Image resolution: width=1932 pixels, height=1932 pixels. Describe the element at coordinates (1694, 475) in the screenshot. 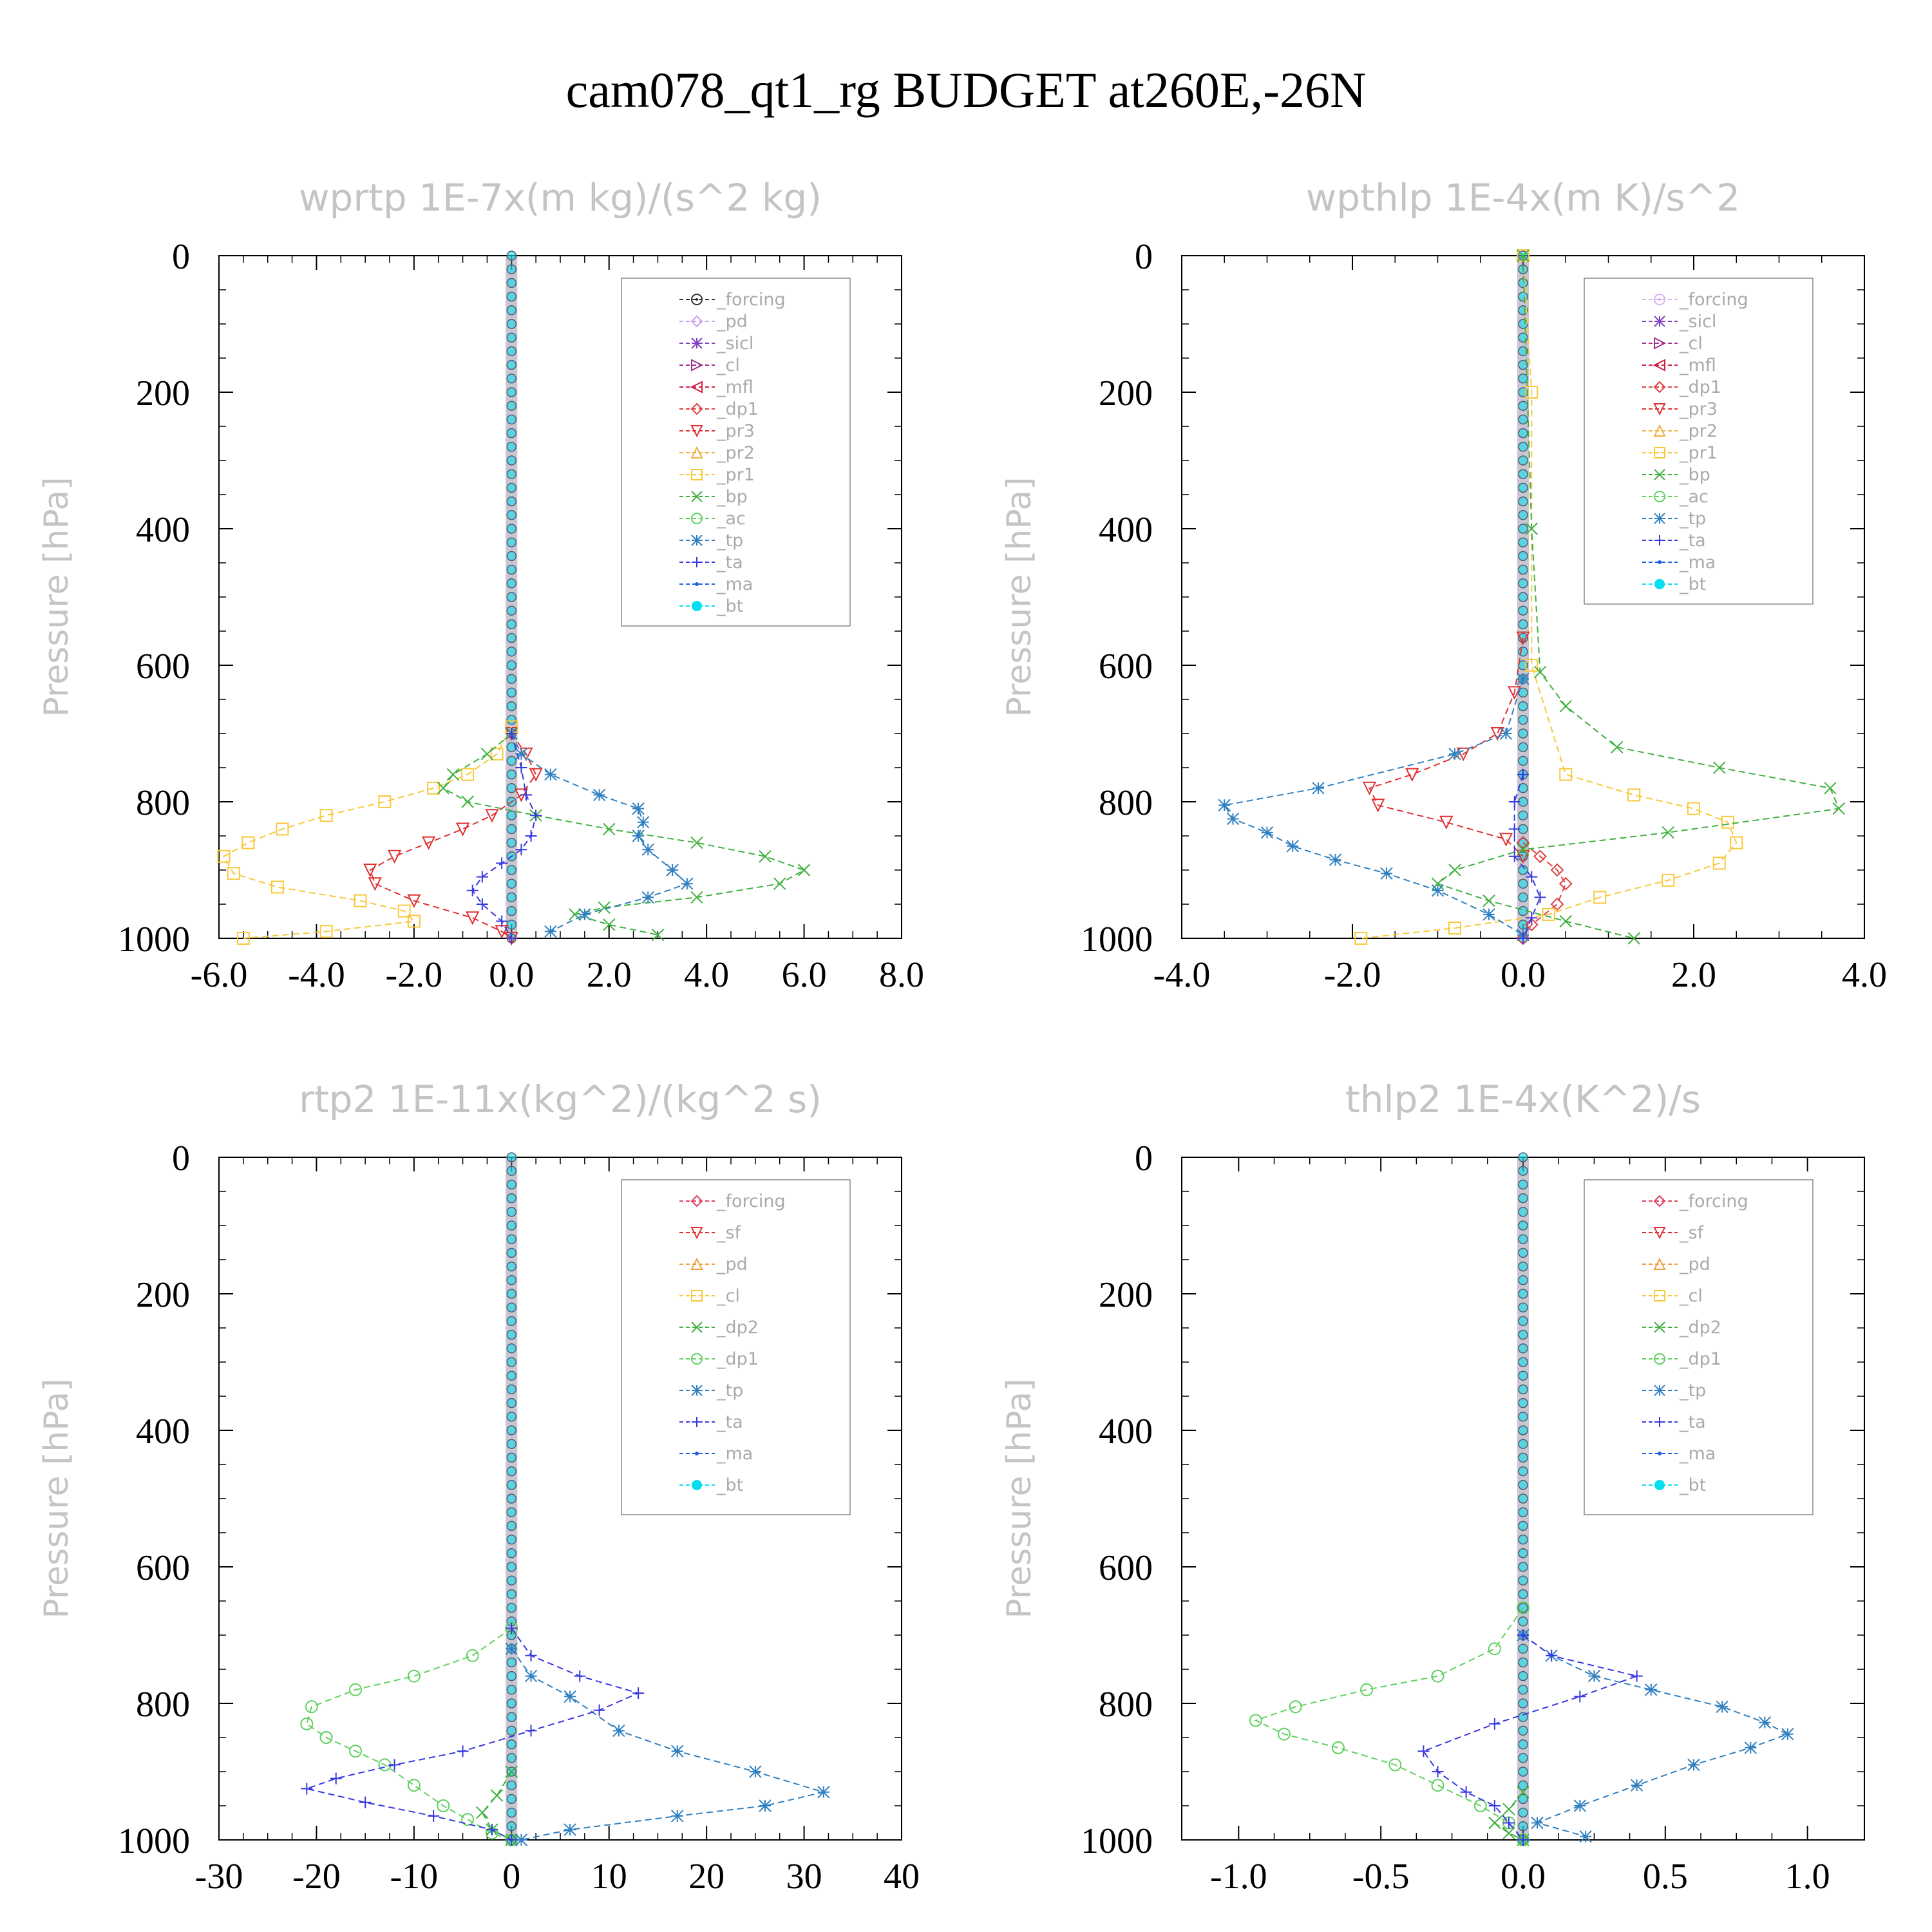

I see `legend-label: _bp` at that location.